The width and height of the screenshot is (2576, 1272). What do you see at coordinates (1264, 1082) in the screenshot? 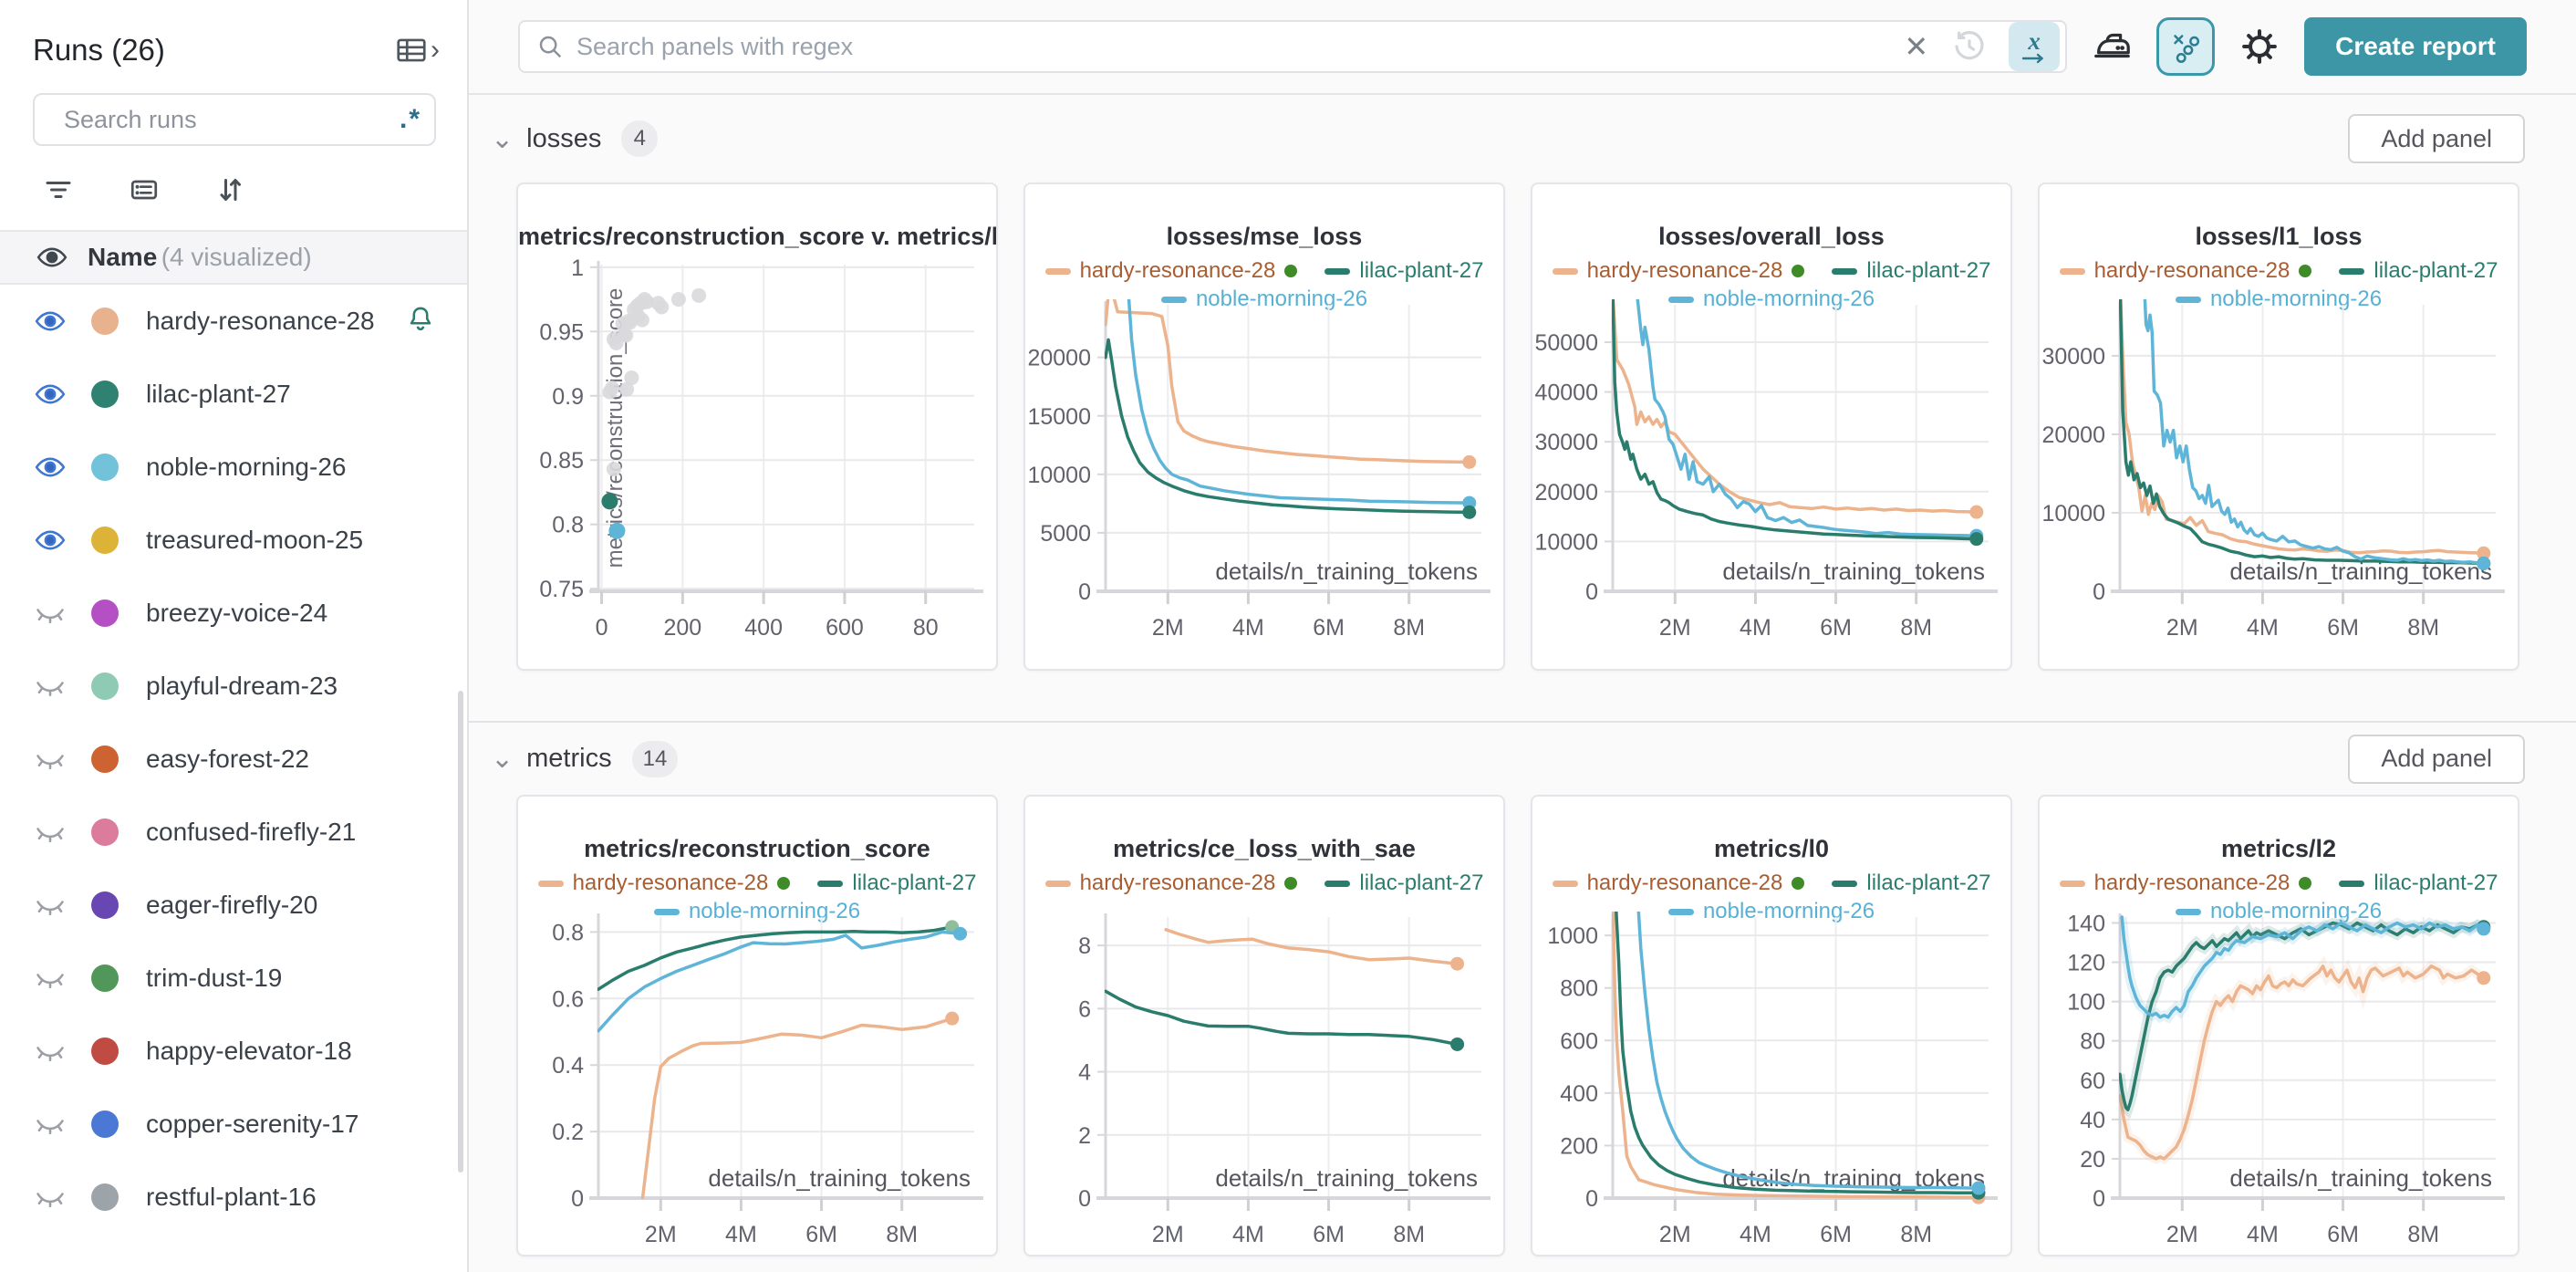
I see `chart-plot-area: 0 2 4 6 8 2M 4M 6M 8M details/n_training_tokens` at bounding box center [1264, 1082].